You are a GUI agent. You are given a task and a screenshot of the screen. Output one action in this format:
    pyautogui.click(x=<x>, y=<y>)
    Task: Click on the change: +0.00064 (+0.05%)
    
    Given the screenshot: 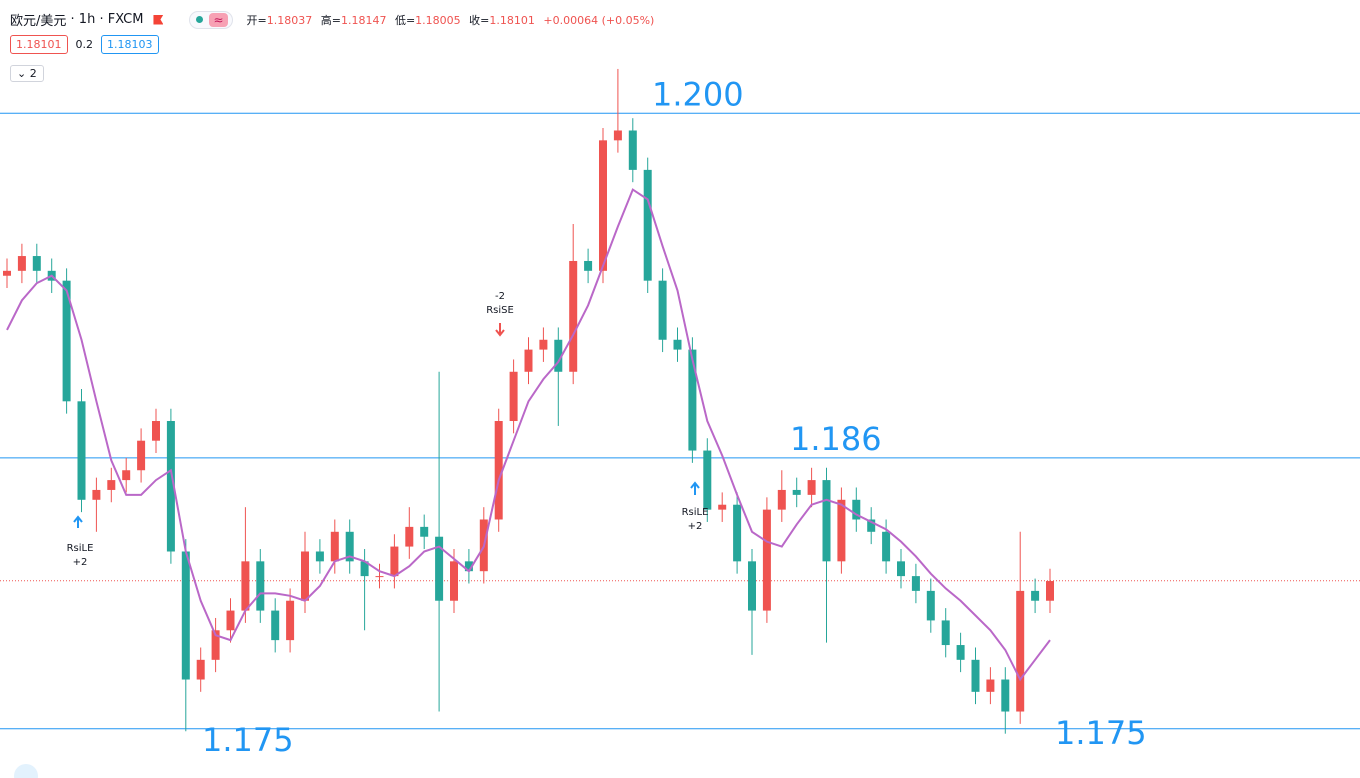 What is the action you would take?
    pyautogui.click(x=599, y=20)
    